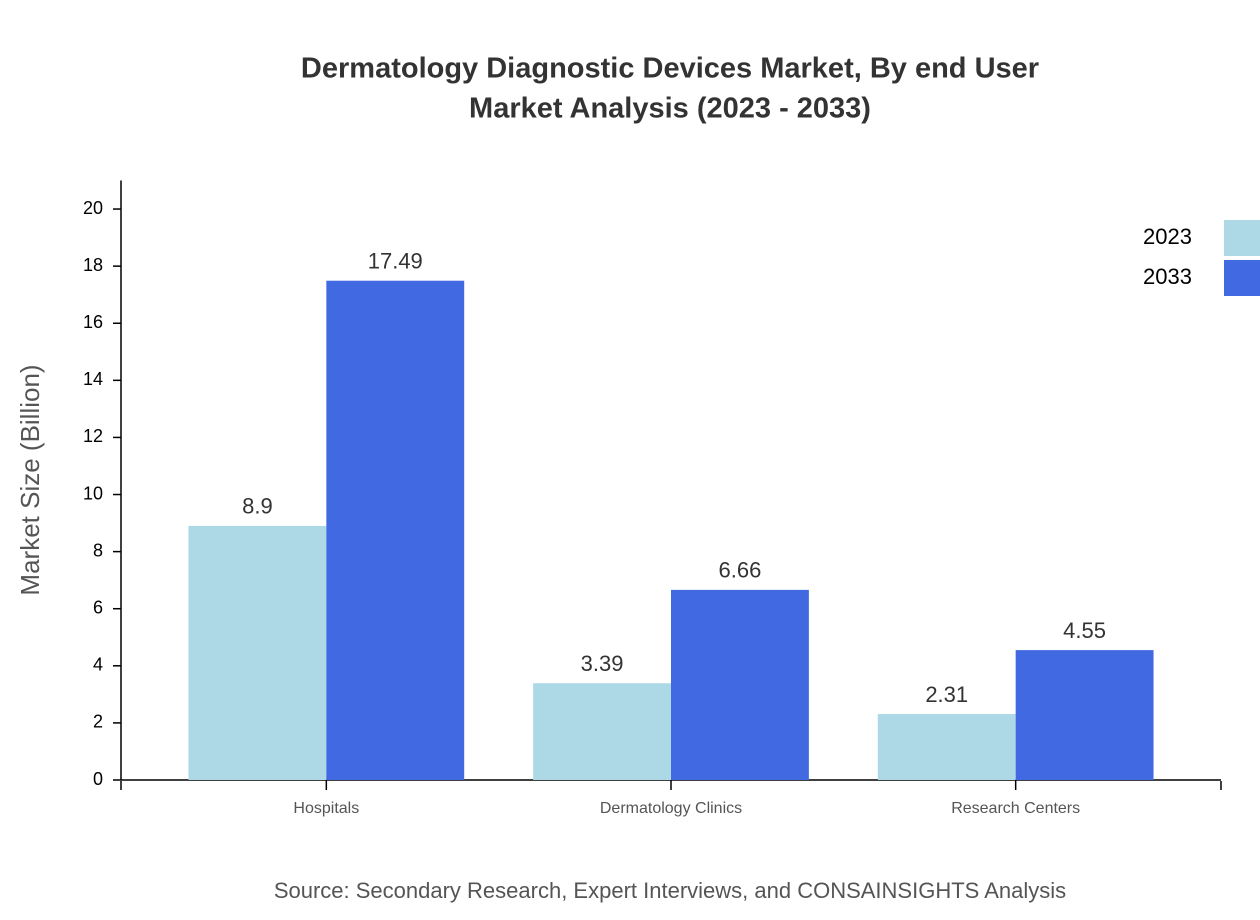 The height and width of the screenshot is (920, 1260). Describe the element at coordinates (98, 665) in the screenshot. I see `y-tick-label: 4` at that location.